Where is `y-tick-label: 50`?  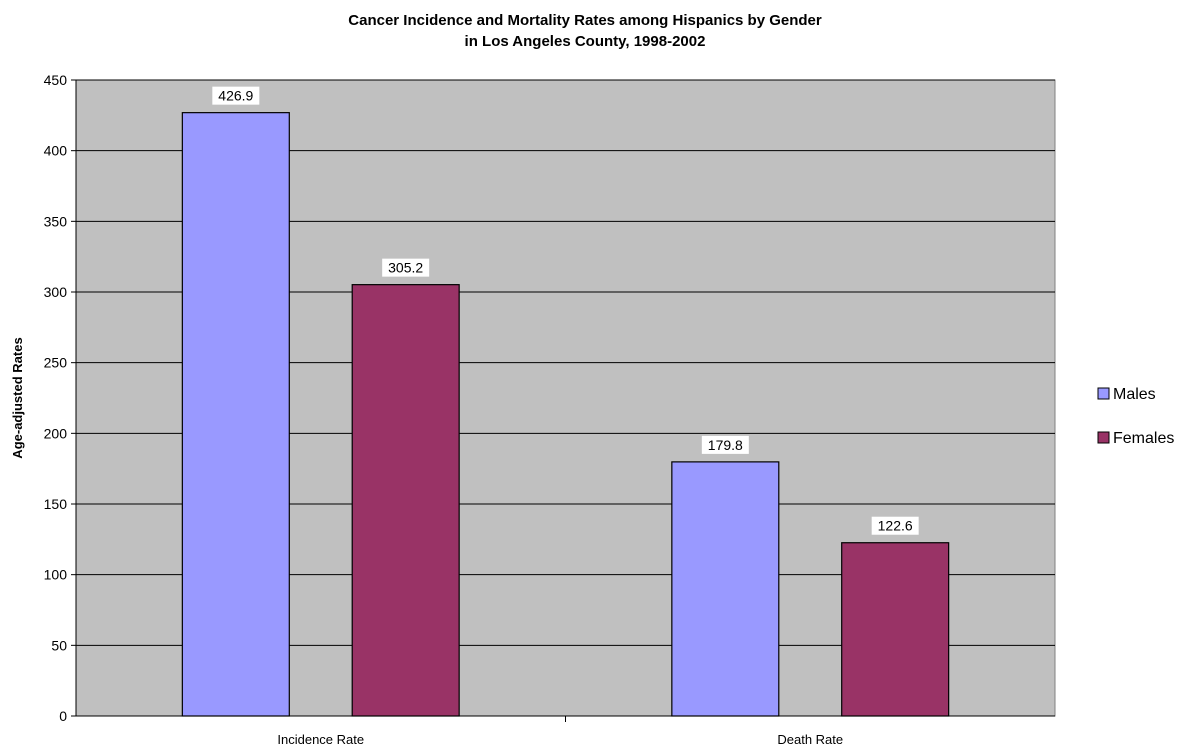 y-tick-label: 50 is located at coordinates (59, 645).